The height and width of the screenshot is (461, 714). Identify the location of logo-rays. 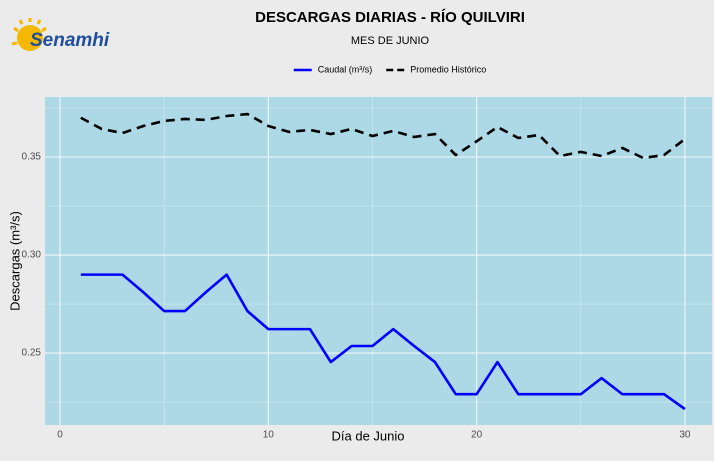
(29, 32).